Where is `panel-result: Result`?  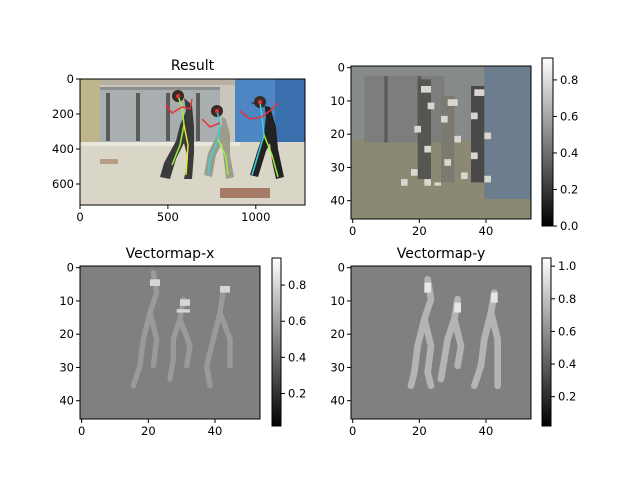 panel-result: Result is located at coordinates (179, 141).